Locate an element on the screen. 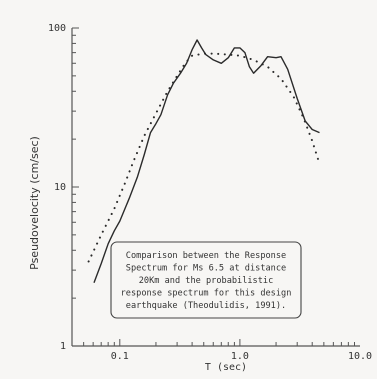 The image size is (377, 379). x-axis-label: T (sec) is located at coordinates (226, 367).